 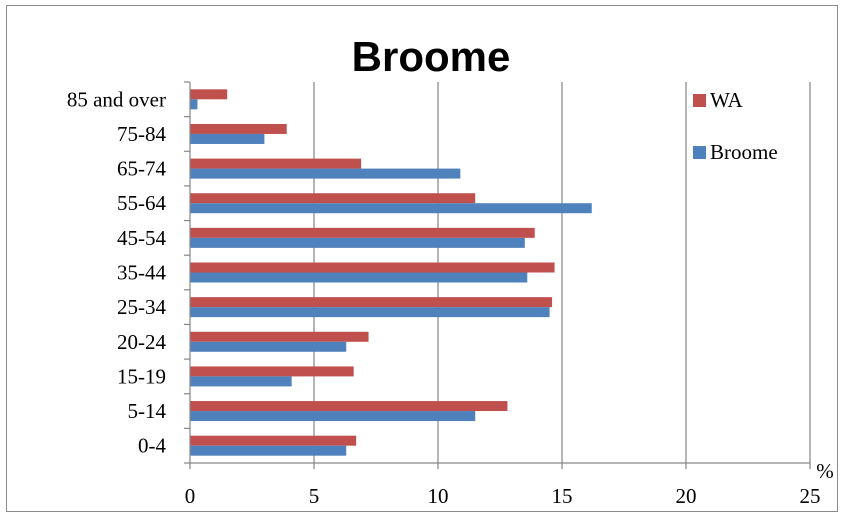 I want to click on x-tick-label: 20, so click(x=686, y=496).